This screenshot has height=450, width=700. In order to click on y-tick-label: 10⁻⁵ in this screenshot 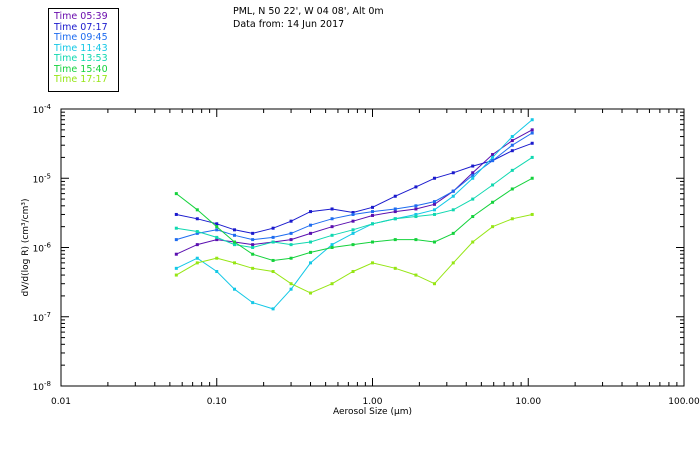, I will do `click(42, 178)`.